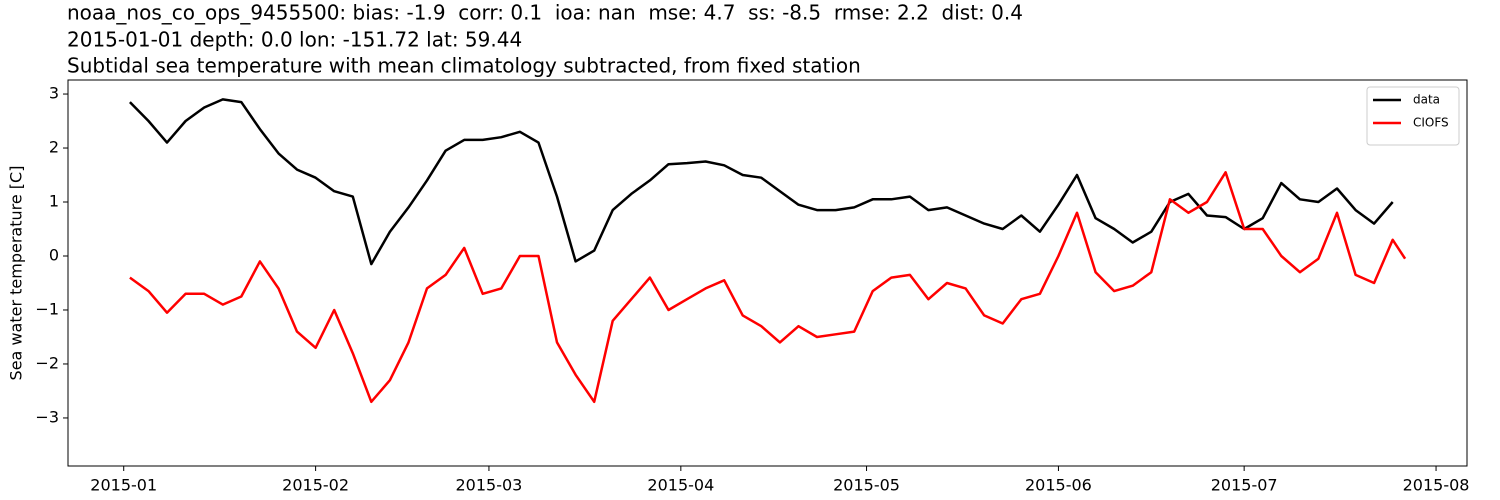  Describe the element at coordinates (1058, 485) in the screenshot. I see `x-tick-label: 2015-06` at that location.